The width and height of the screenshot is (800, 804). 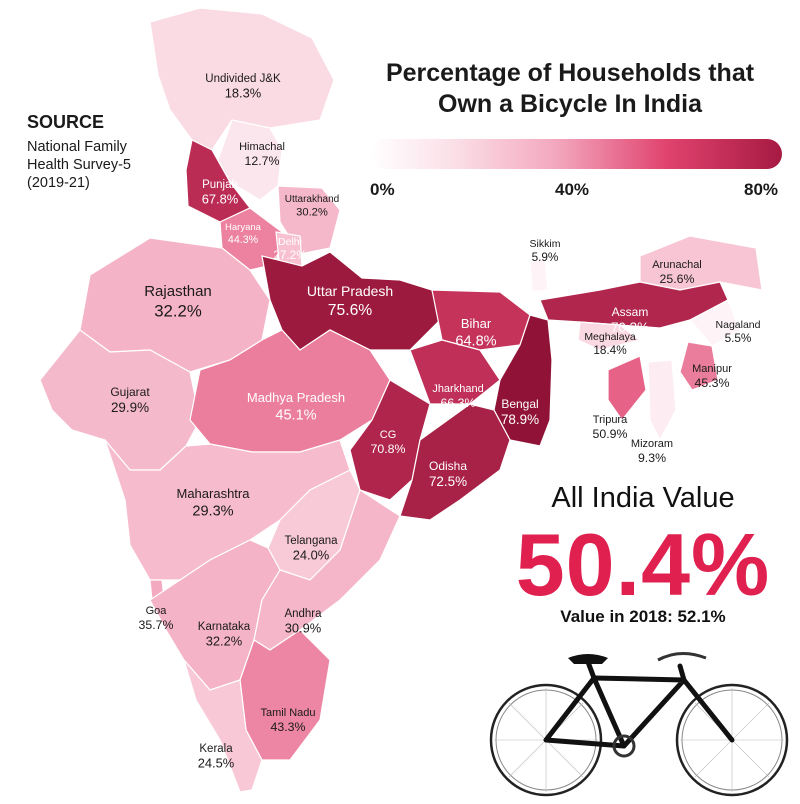 What do you see at coordinates (476, 323) in the screenshot?
I see `region-name-bihar: Bihar` at bounding box center [476, 323].